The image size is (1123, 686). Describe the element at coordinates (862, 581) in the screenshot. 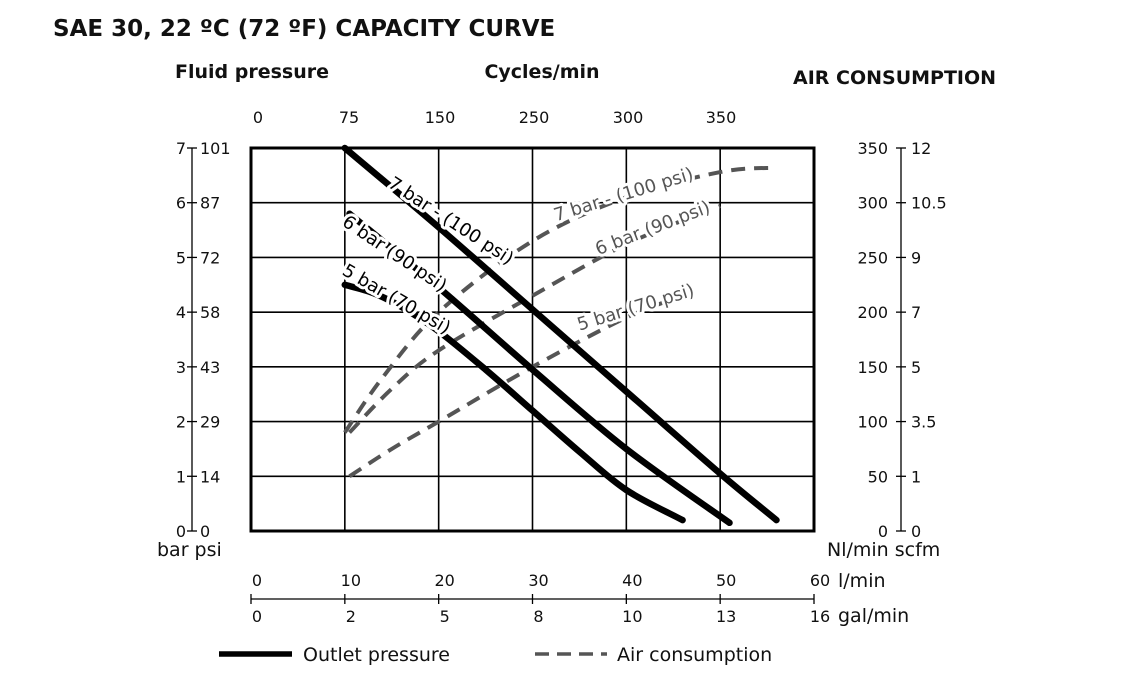

I see `bottom-axis-units-lmin: l/min` at that location.